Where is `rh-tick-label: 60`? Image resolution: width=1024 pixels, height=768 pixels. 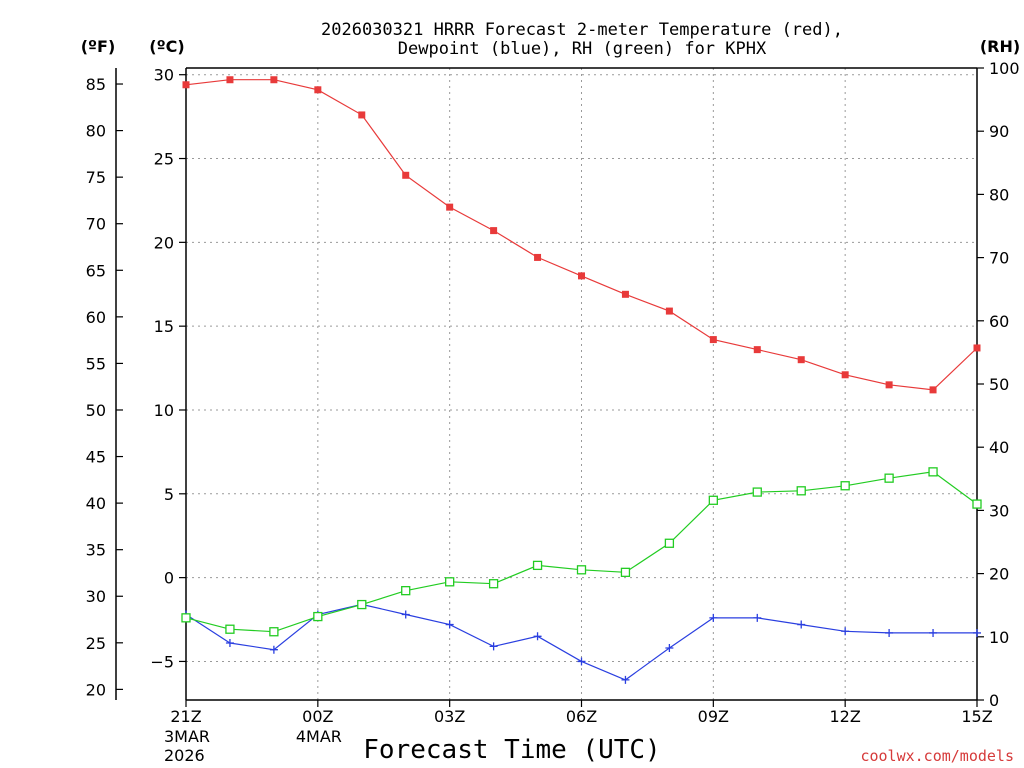 rh-tick-label: 60 is located at coordinates (999, 321).